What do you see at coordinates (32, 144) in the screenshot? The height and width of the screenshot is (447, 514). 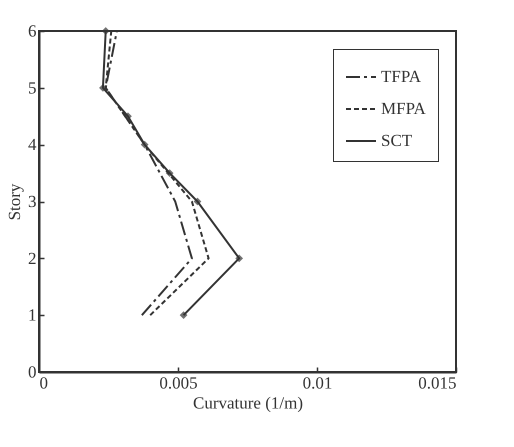 I see `y-tick-label: 4` at bounding box center [32, 144].